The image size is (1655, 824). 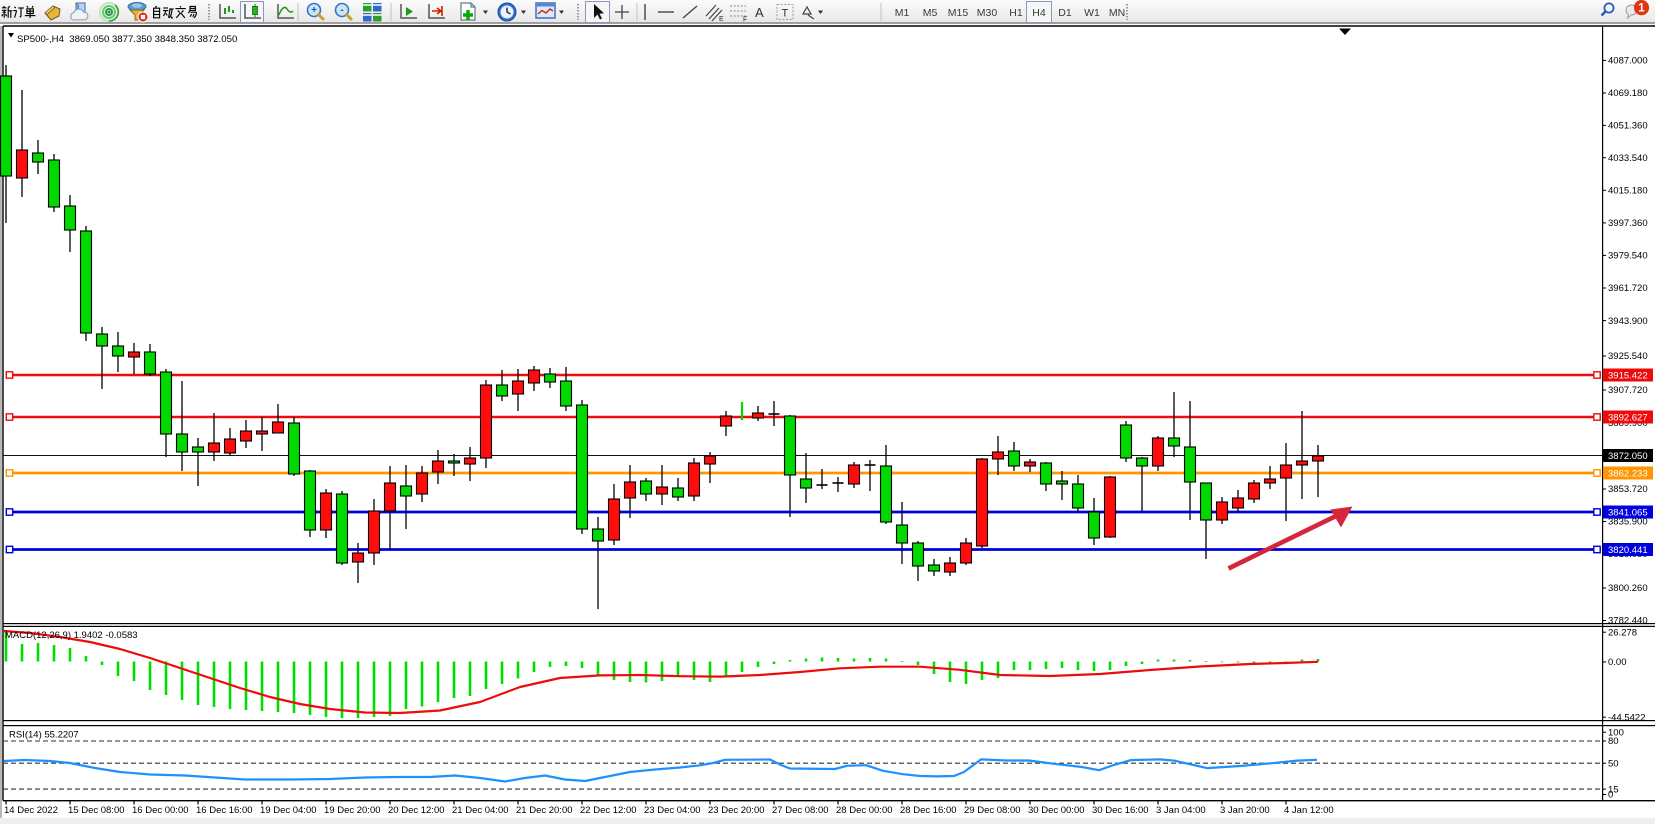 I want to click on svg-text: 3872.050, so click(x=1628, y=456).